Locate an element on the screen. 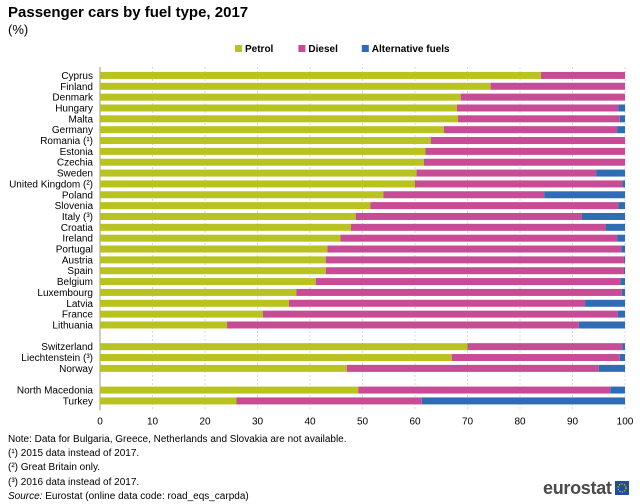 This screenshot has width=640, height=504. category-label: Czechia is located at coordinates (75, 163).